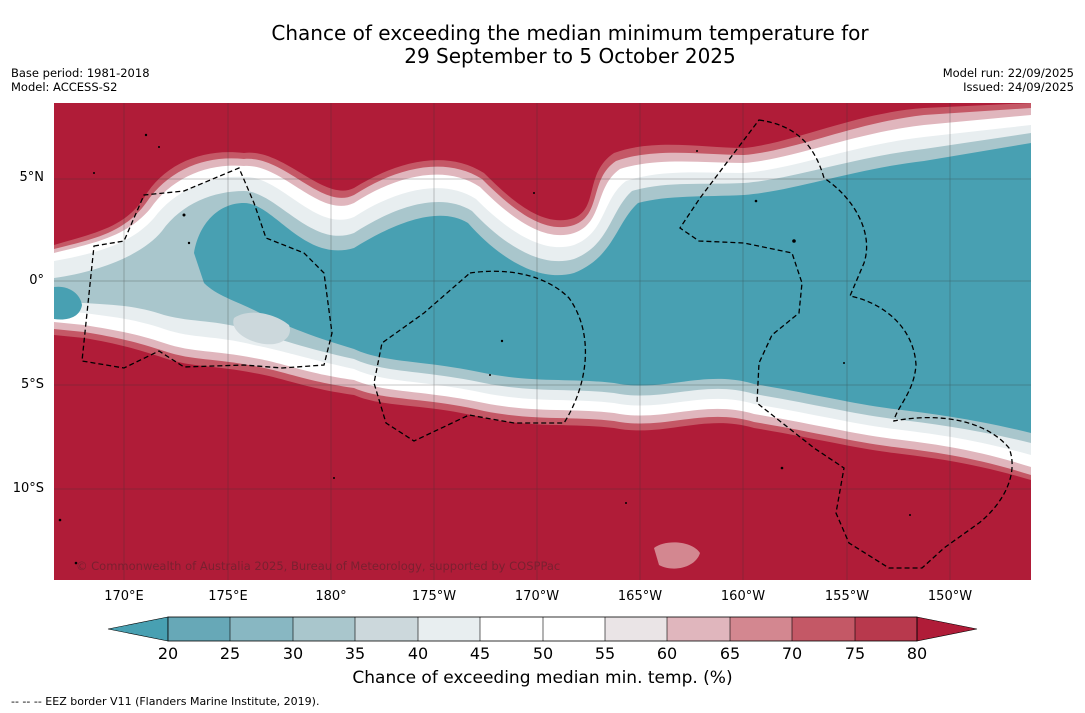 The image size is (1085, 713). What do you see at coordinates (331, 596) in the screenshot?
I see `lon-label-180: 180°` at bounding box center [331, 596].